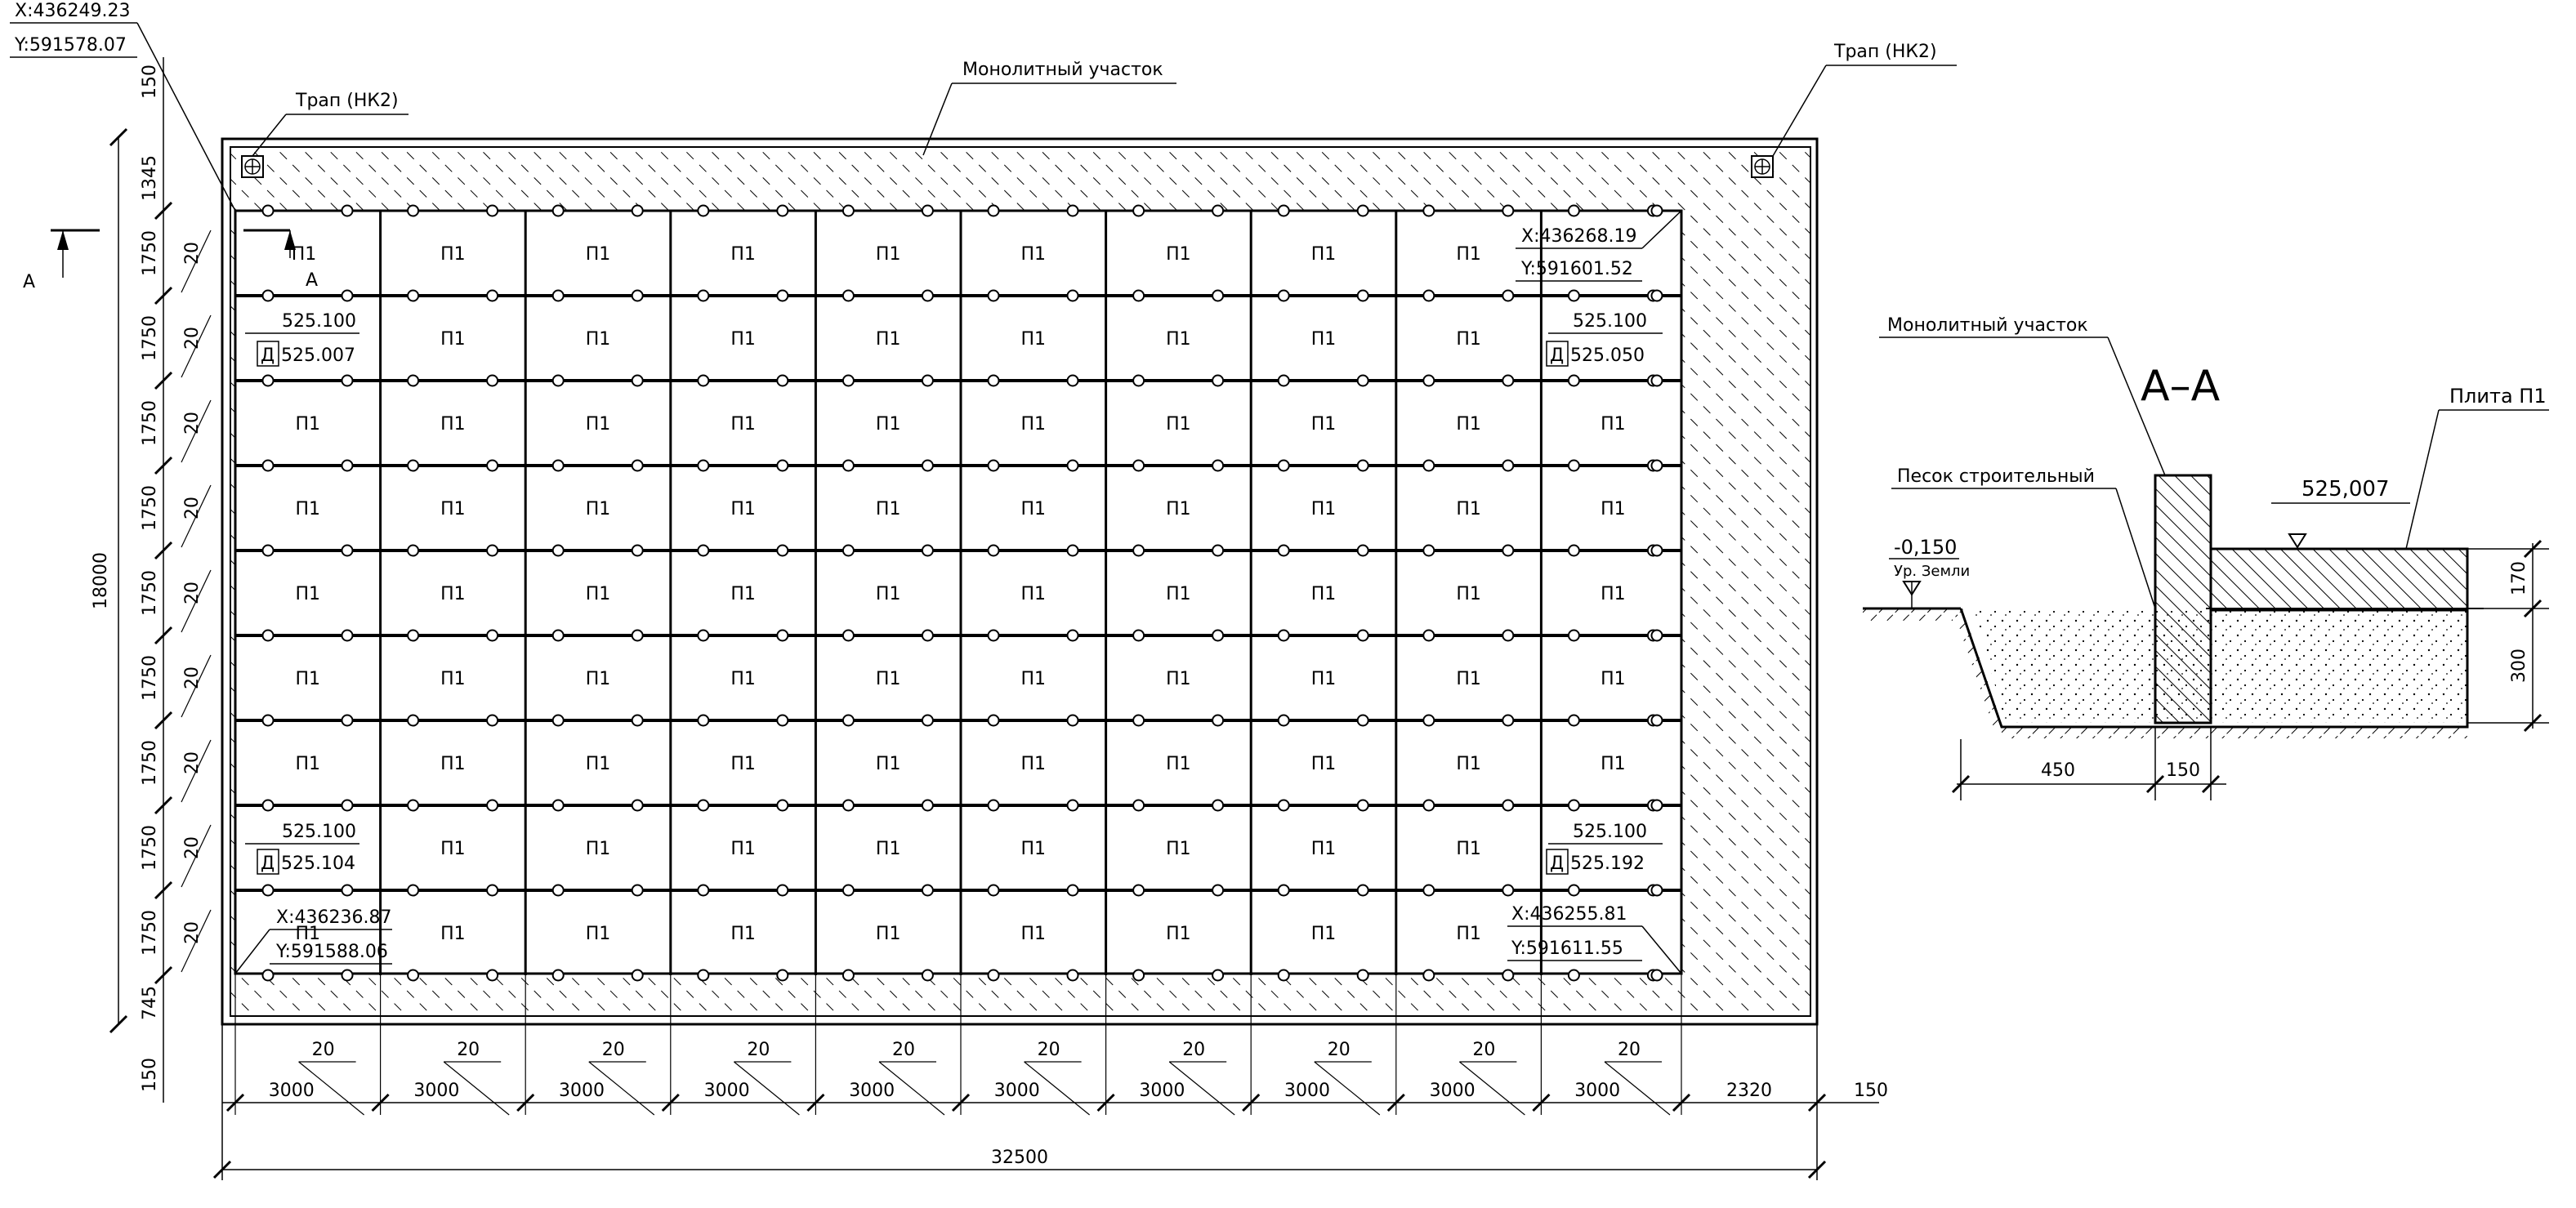 The image size is (2576, 1208). I want to click on svg-text: 18000, so click(101, 581).